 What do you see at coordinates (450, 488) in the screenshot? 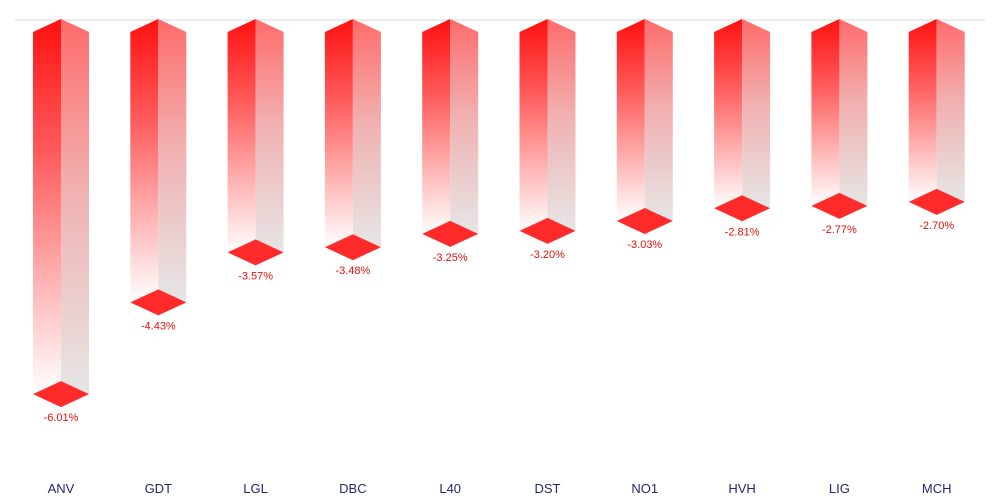
I see `tick-label: L40` at bounding box center [450, 488].